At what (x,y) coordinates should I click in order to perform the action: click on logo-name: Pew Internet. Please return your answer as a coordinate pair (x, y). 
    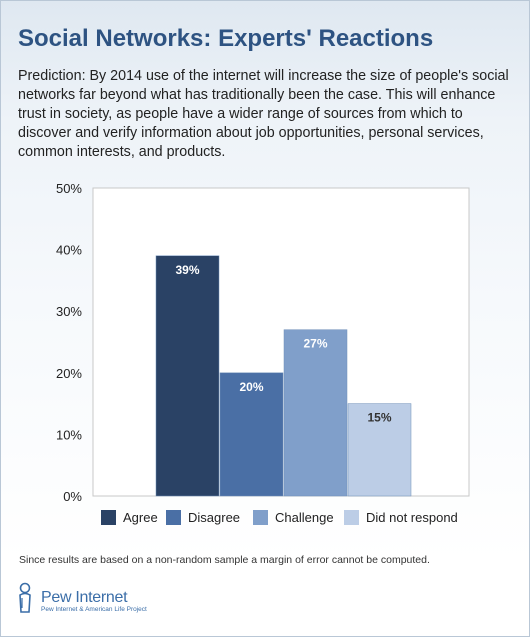
    Looking at the image, I should click on (84, 597).